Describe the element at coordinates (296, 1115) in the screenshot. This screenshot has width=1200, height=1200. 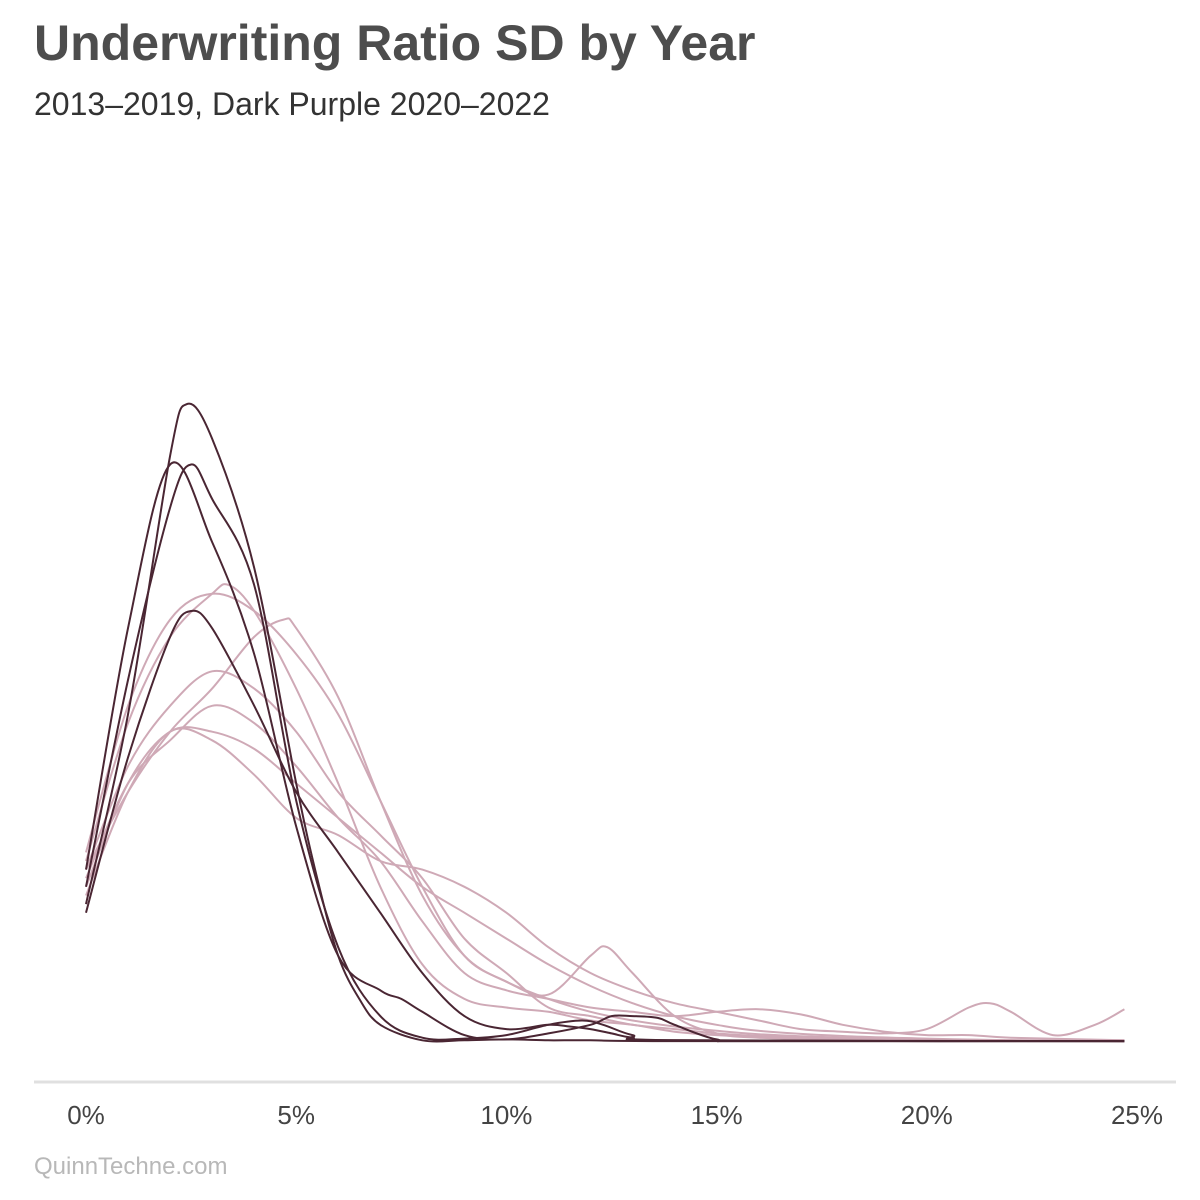
I see `x-tick-label: 5%` at that location.